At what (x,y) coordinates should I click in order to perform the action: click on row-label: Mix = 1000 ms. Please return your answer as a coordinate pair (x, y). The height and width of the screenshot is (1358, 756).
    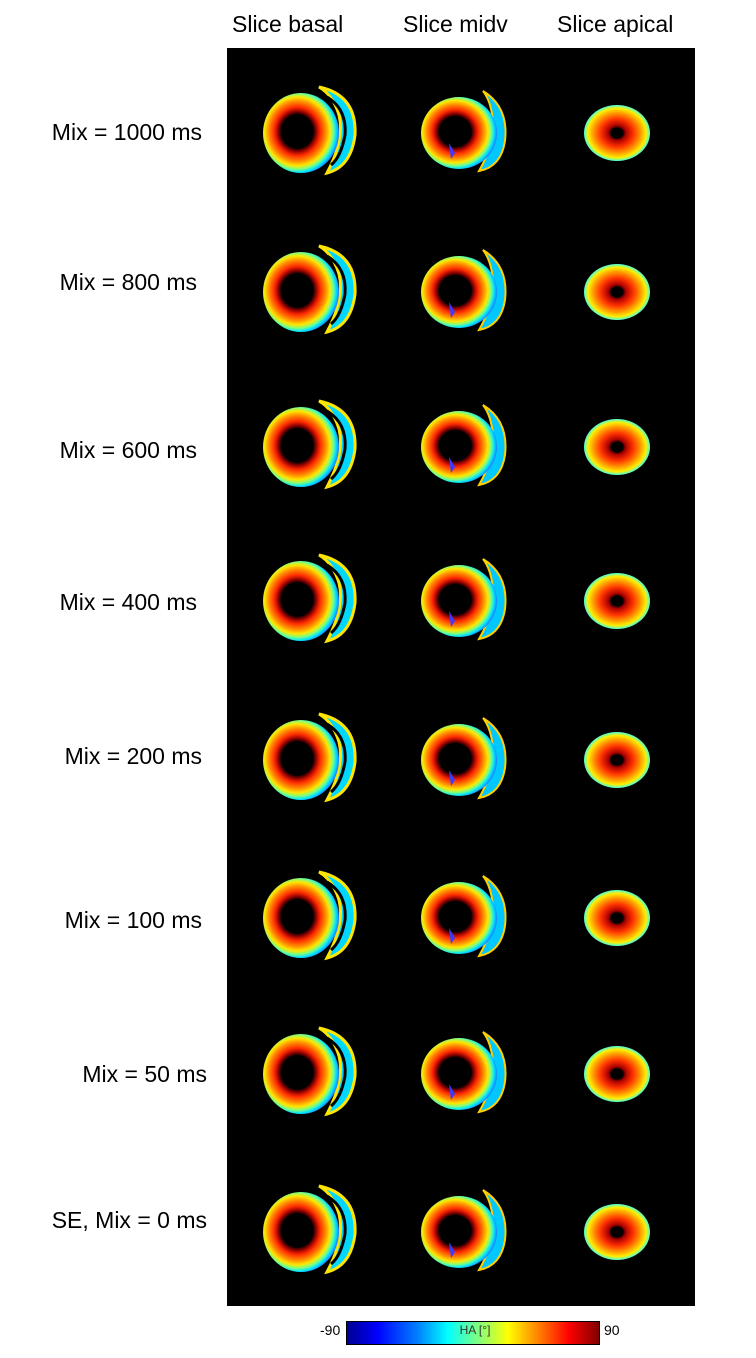
    Looking at the image, I should click on (126, 132).